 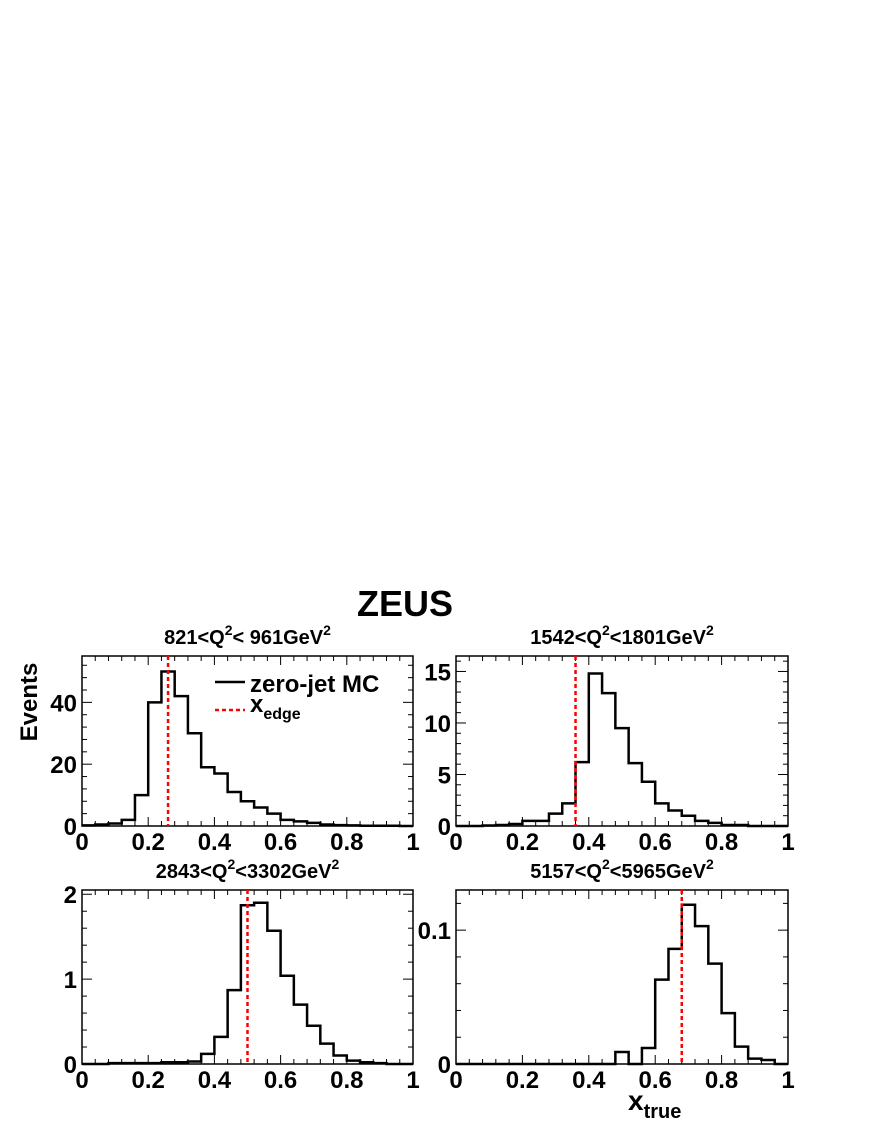 I want to click on legend-edge-main: x, so click(x=257, y=704).